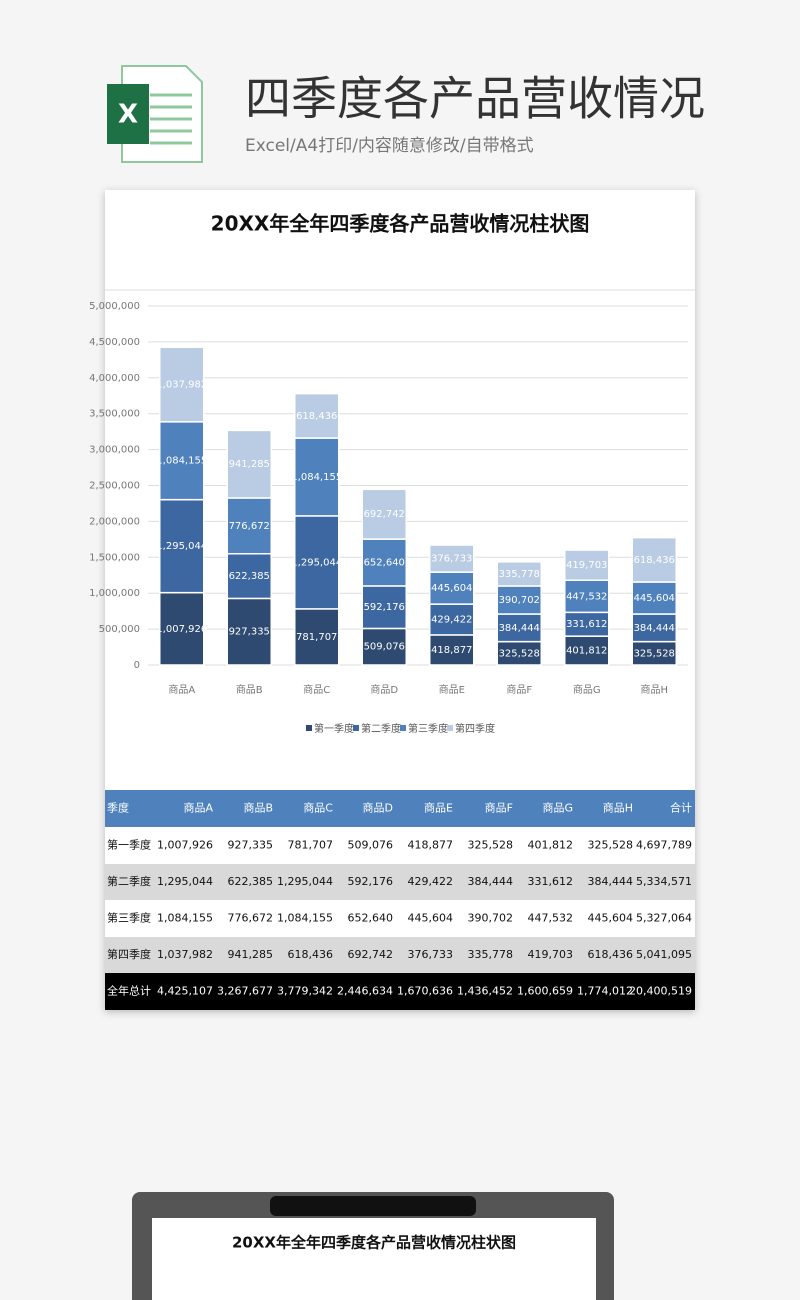  What do you see at coordinates (425, 991) in the screenshot?
I see `table-cell: 1,670,636` at bounding box center [425, 991].